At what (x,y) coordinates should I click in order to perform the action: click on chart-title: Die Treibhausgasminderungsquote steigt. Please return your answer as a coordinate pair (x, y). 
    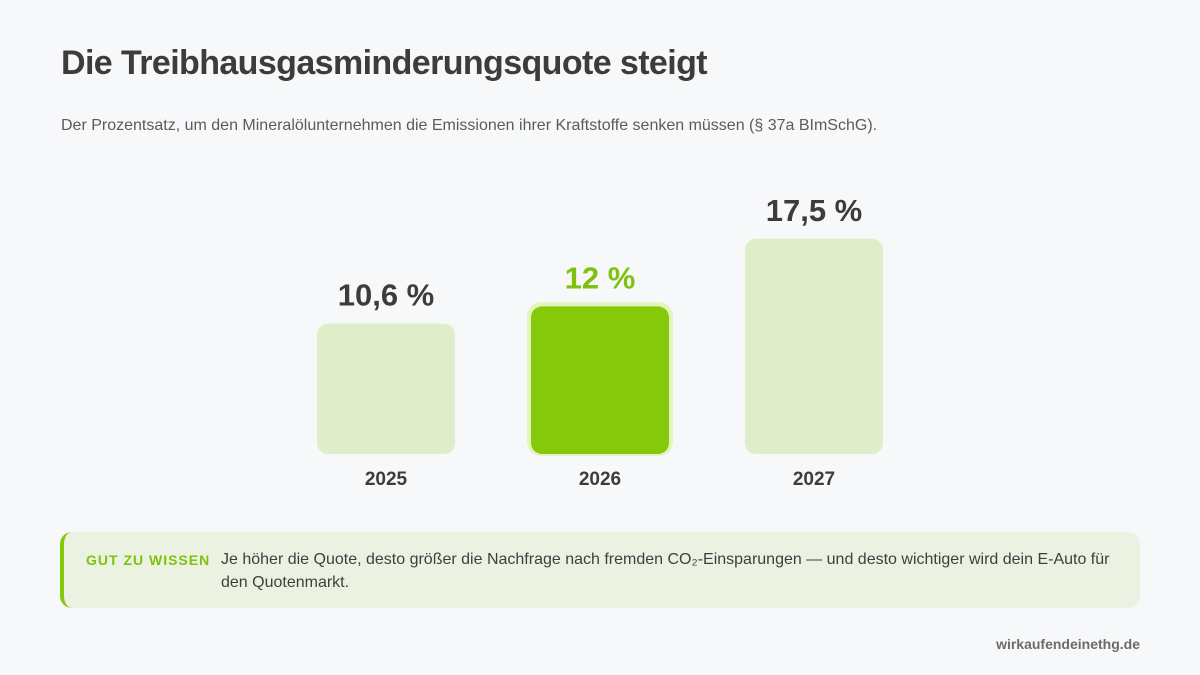
    Looking at the image, I should click on (384, 63).